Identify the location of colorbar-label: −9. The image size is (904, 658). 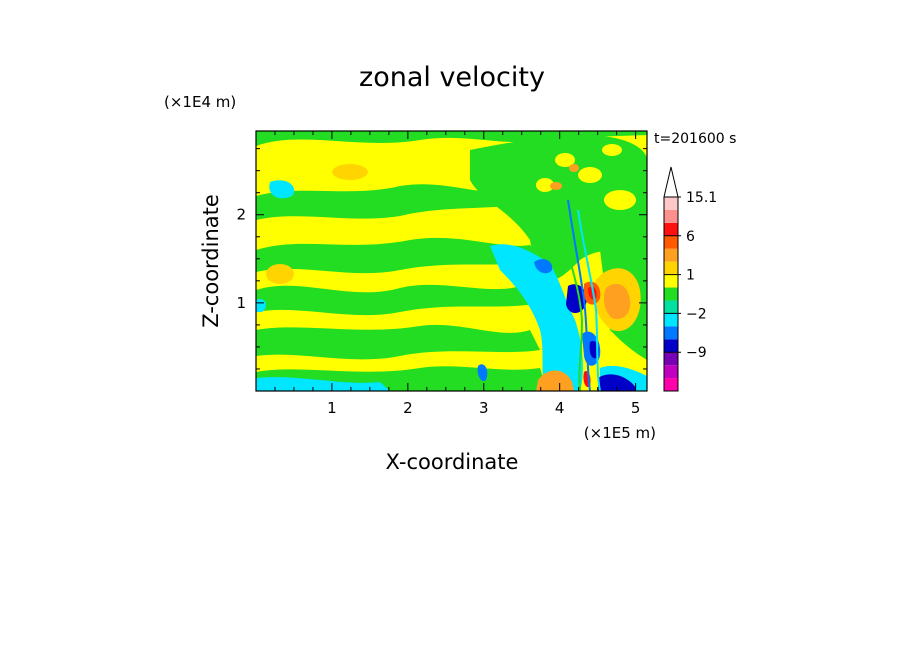
(696, 353).